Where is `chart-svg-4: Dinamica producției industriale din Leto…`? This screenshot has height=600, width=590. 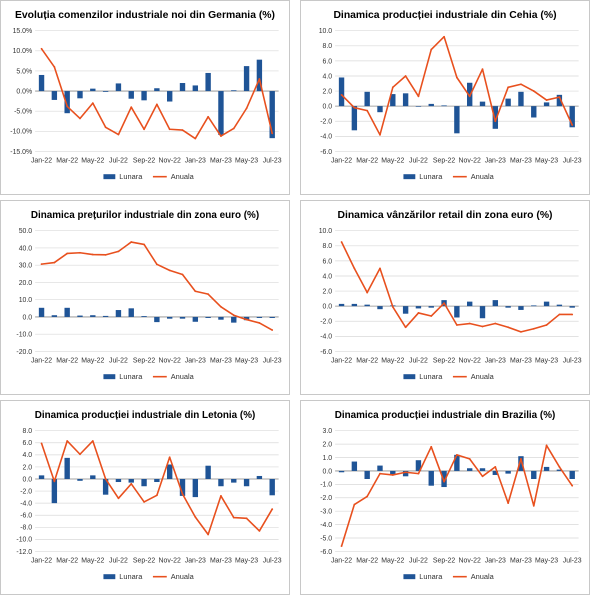 chart-svg-4: Dinamica producției industriale din Leto… is located at coordinates (149, 495).